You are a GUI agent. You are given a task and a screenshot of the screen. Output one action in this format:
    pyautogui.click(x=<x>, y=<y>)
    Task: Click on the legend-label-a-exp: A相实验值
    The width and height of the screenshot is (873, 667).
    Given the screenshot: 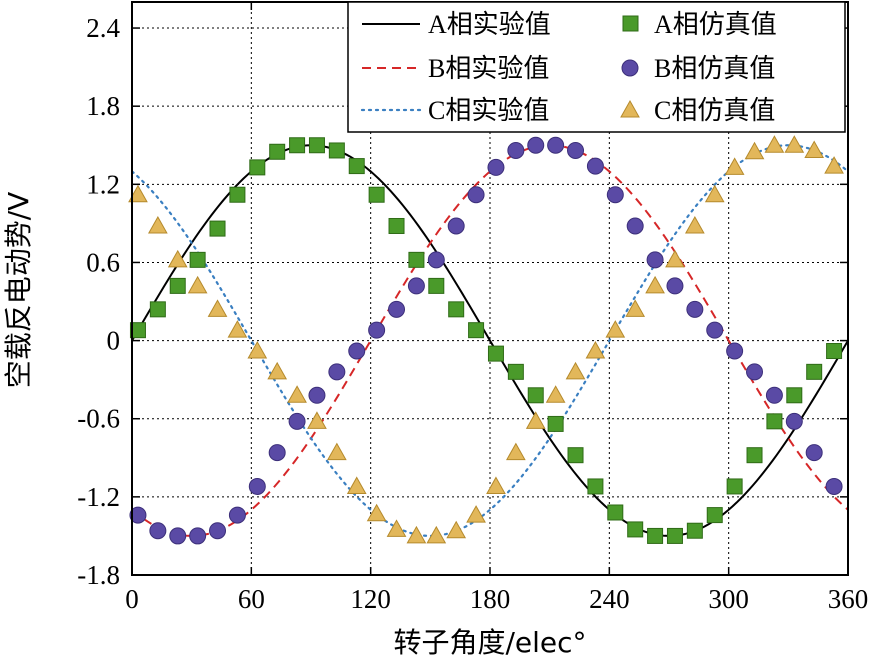 What is the action you would take?
    pyautogui.click(x=489, y=24)
    